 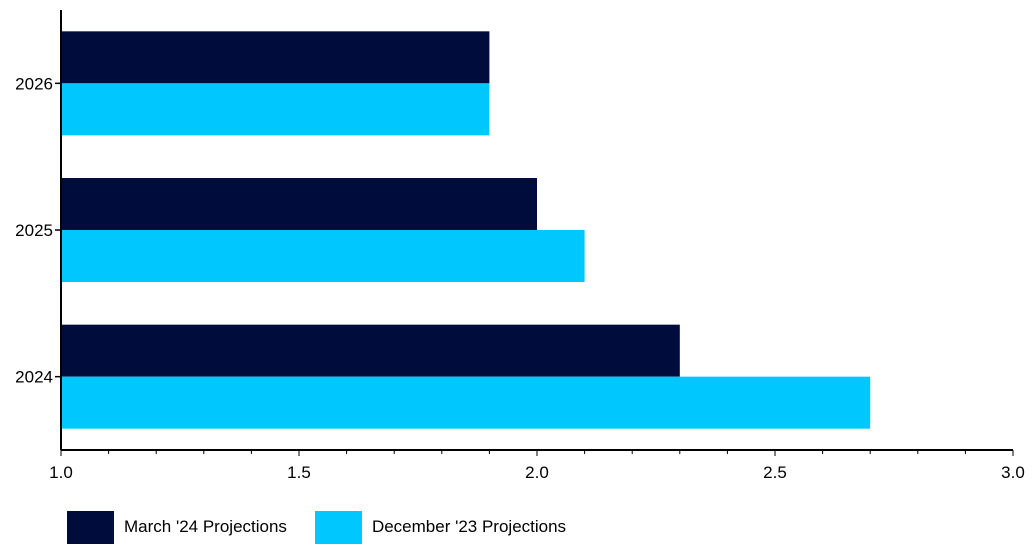 I want to click on legend-item-march: March '24 Projections, so click(x=177, y=527).